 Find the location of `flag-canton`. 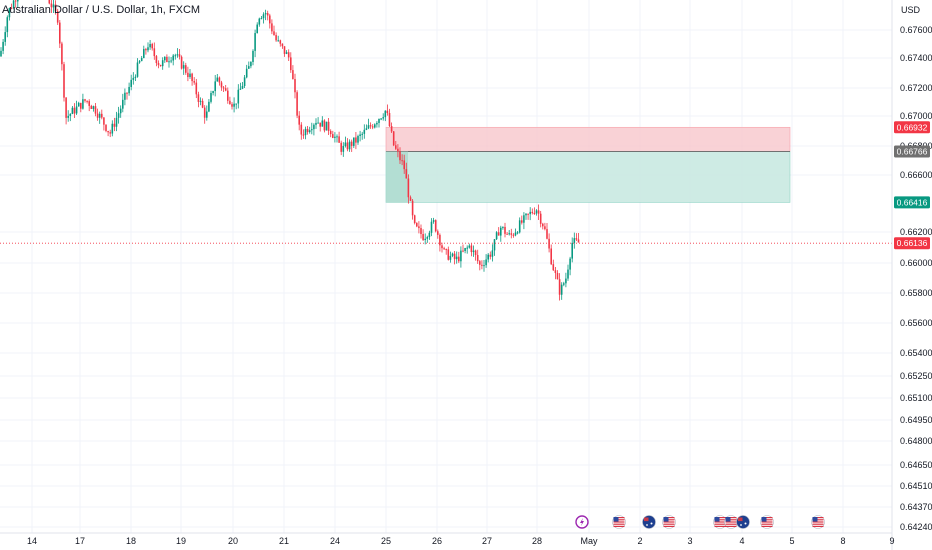

flag-canton is located at coordinates (815, 519).